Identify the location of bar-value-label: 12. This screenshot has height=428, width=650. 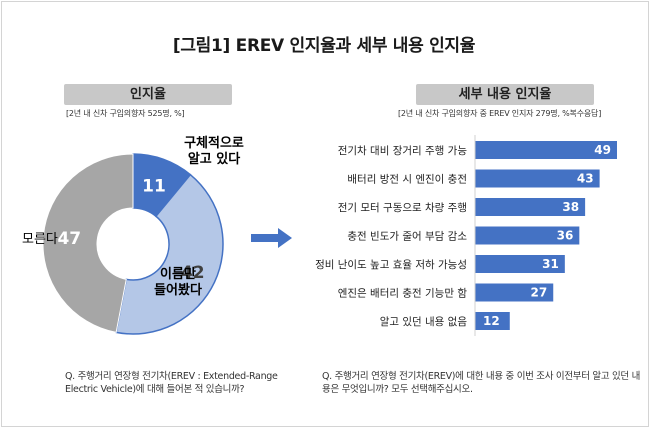
(491, 321).